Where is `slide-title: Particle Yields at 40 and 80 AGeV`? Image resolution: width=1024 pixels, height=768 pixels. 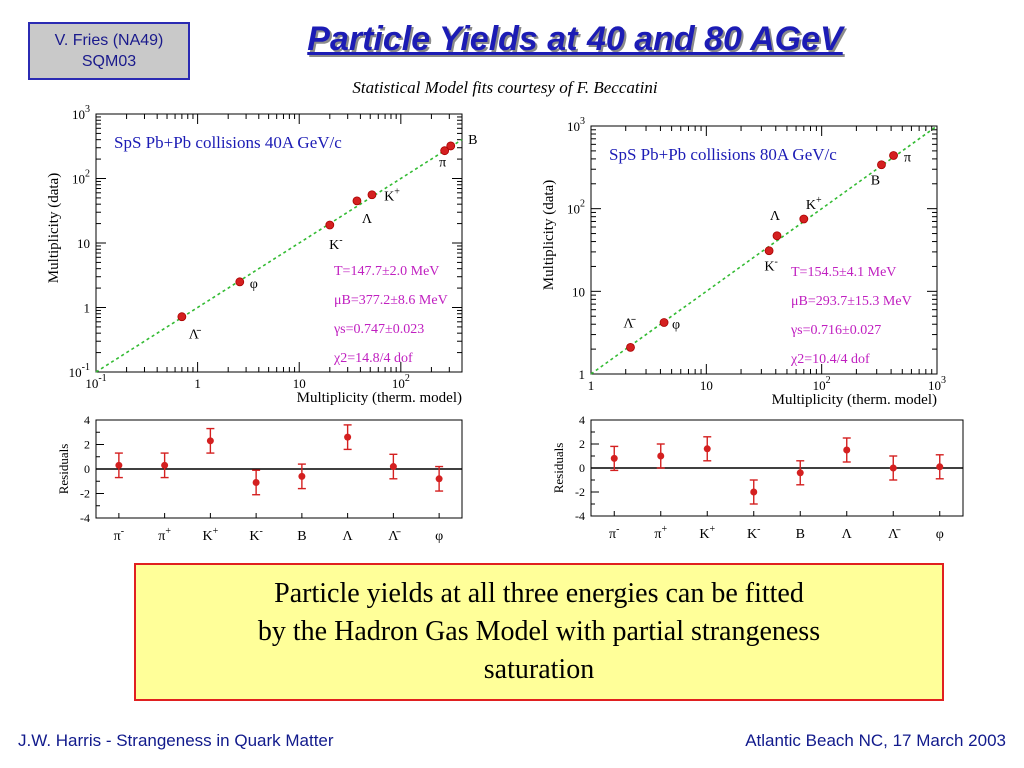 slide-title: Particle Yields at 40 and 80 AGeV is located at coordinates (575, 39).